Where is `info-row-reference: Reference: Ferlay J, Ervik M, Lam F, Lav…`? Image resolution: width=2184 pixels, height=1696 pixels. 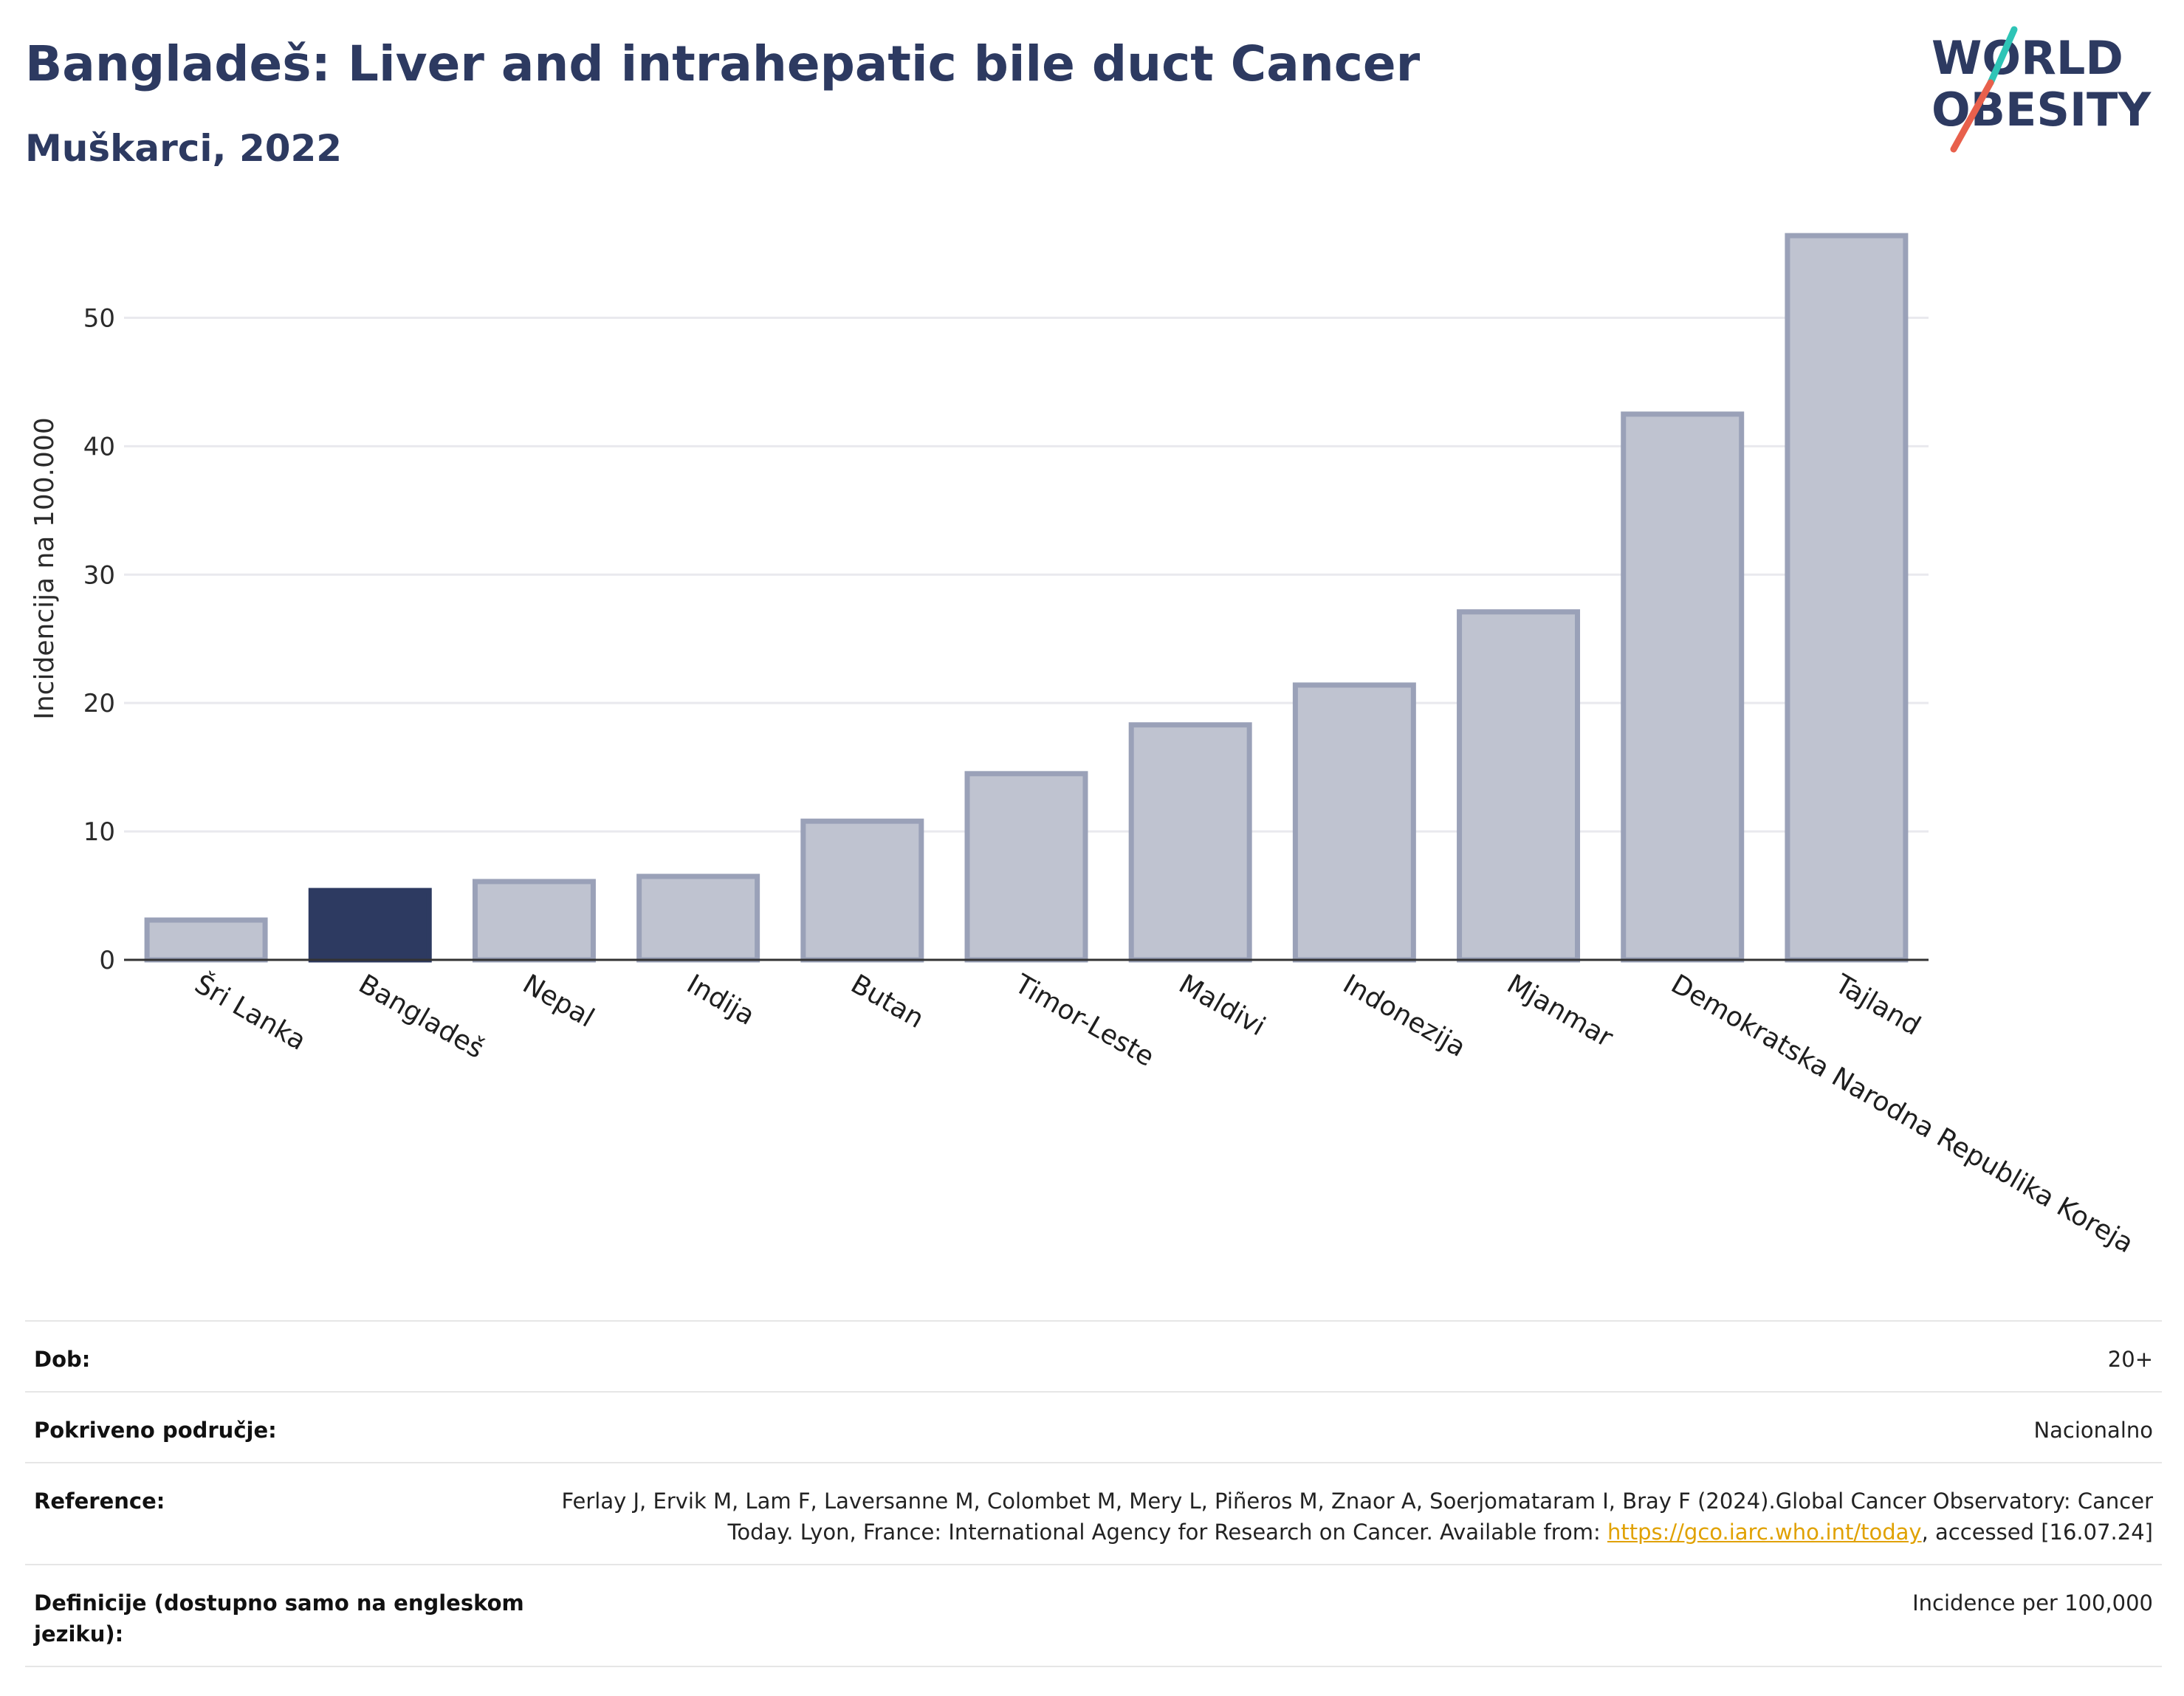
info-row-reference: Reference: Ferlay J, Ervik M, Lam F, Lav… is located at coordinates (1093, 1514).